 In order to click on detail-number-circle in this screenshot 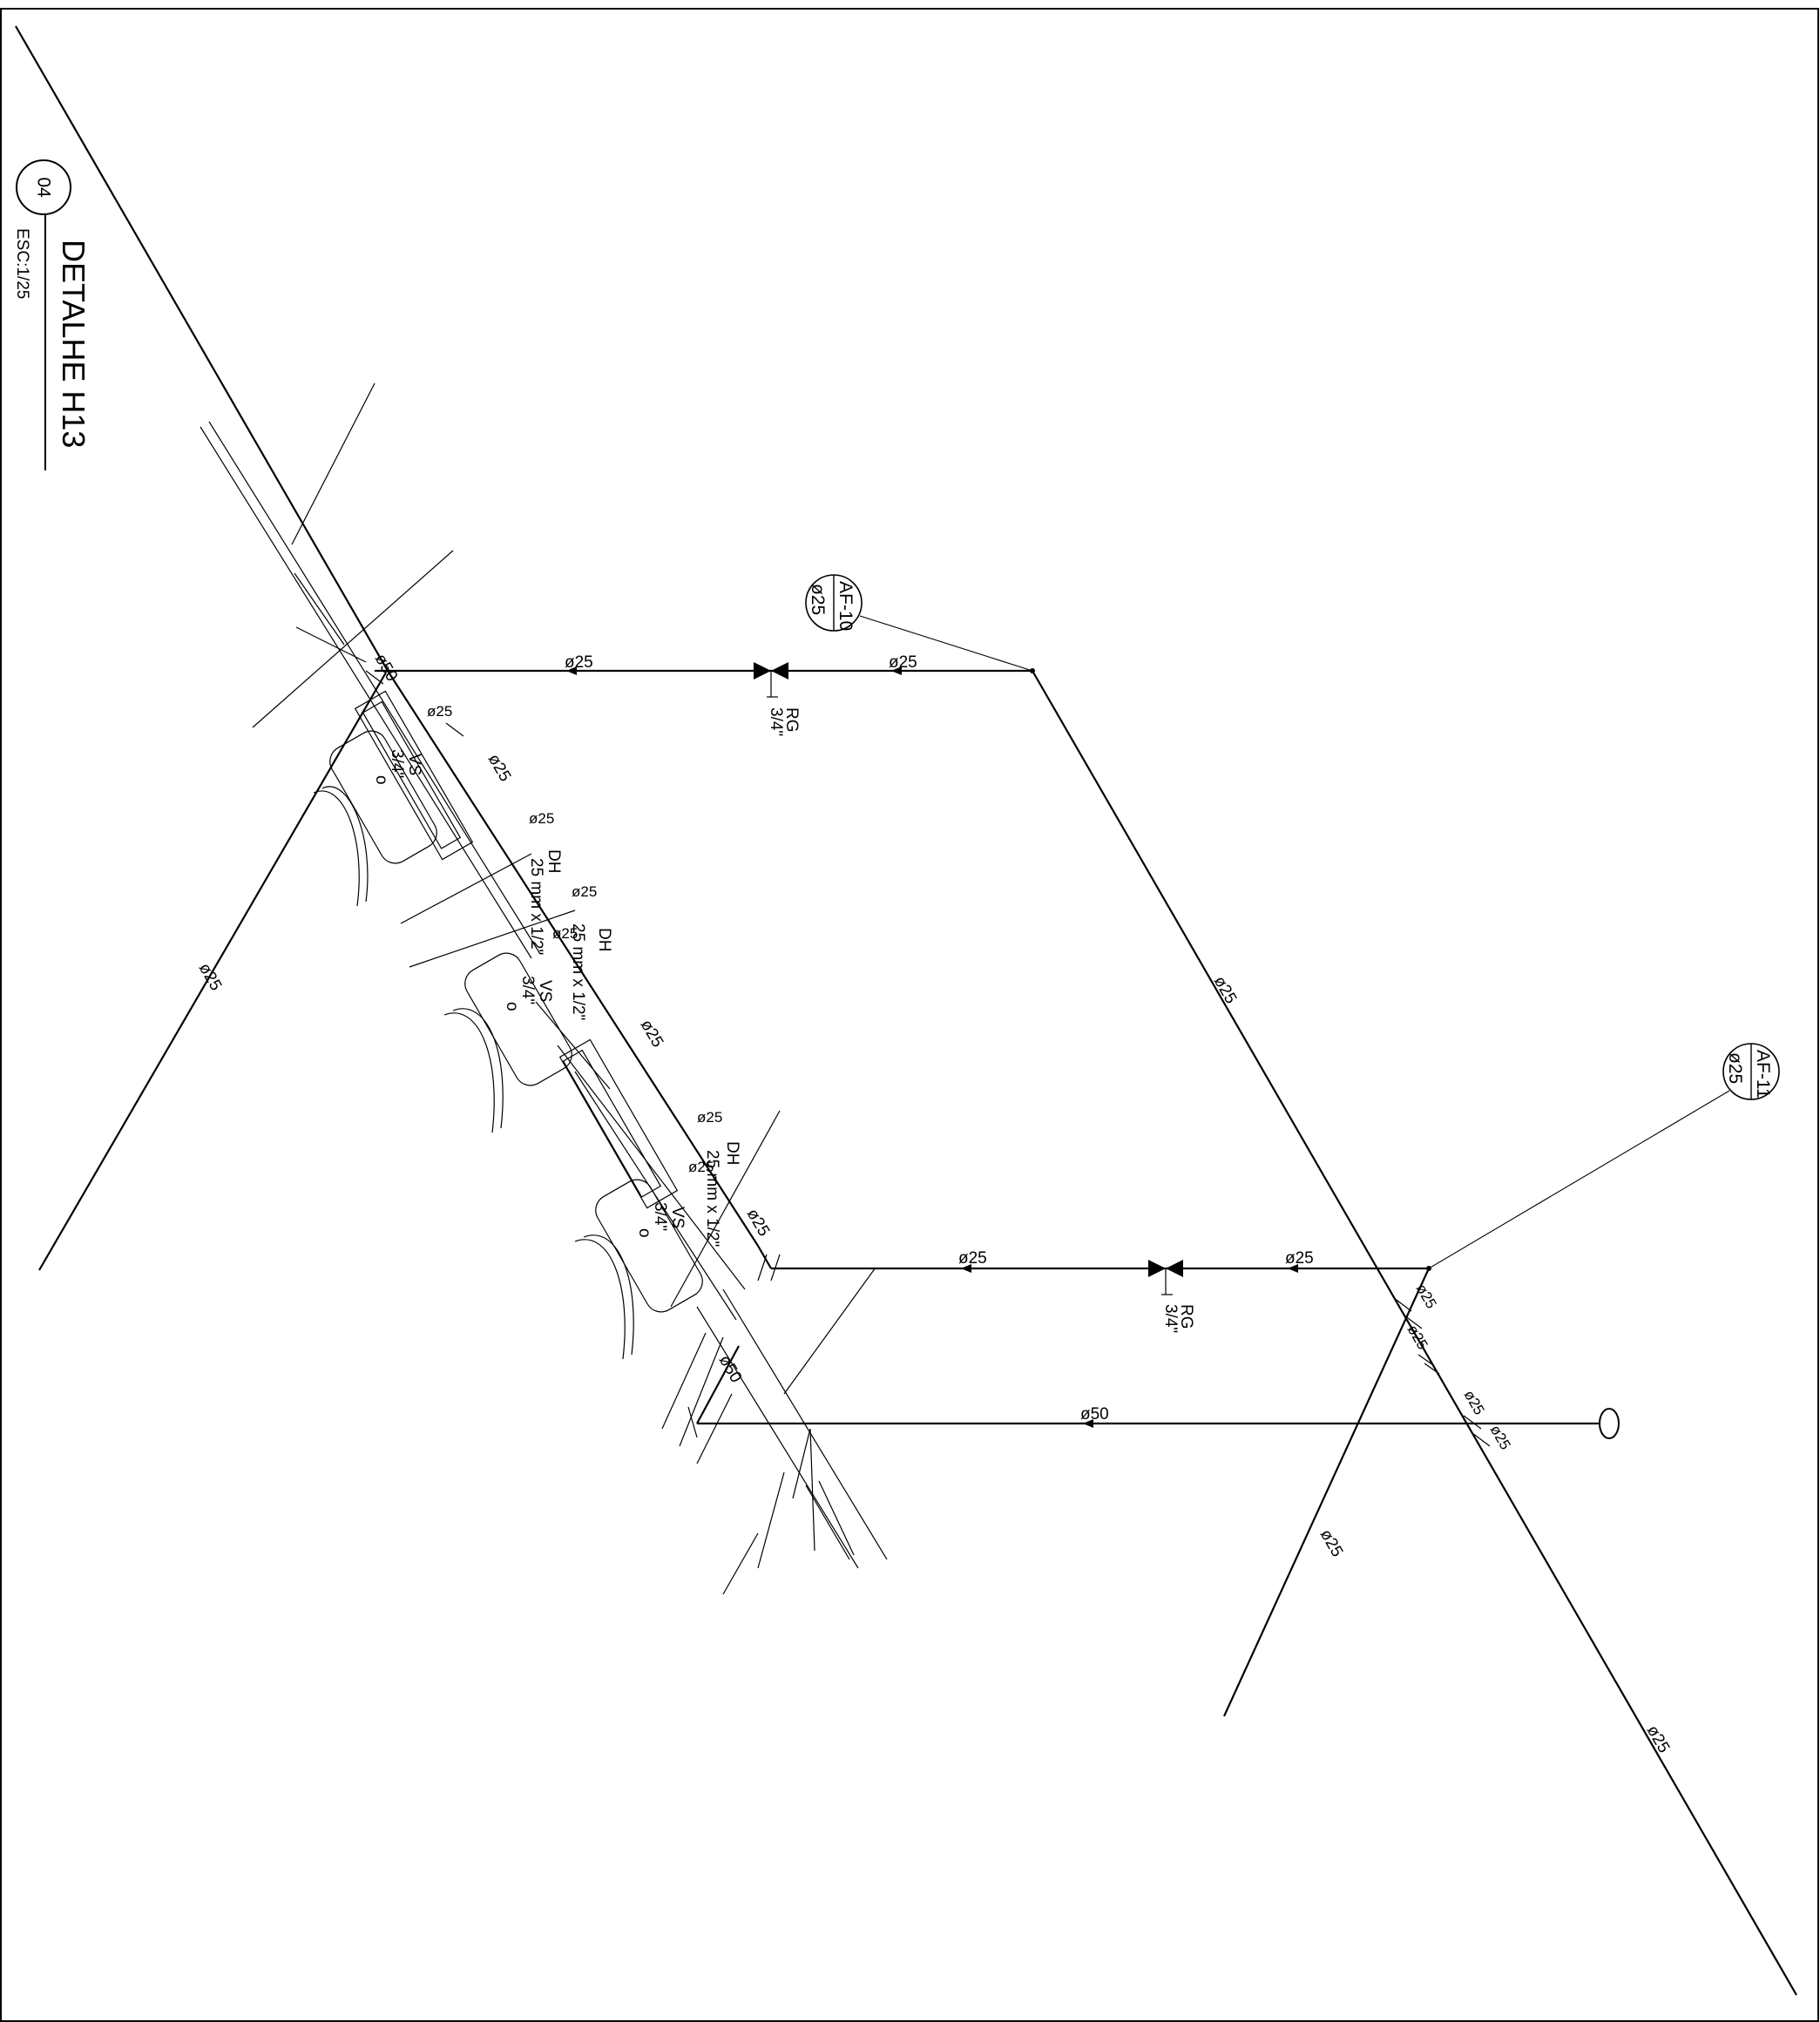, I will do `click(43, 187)`.